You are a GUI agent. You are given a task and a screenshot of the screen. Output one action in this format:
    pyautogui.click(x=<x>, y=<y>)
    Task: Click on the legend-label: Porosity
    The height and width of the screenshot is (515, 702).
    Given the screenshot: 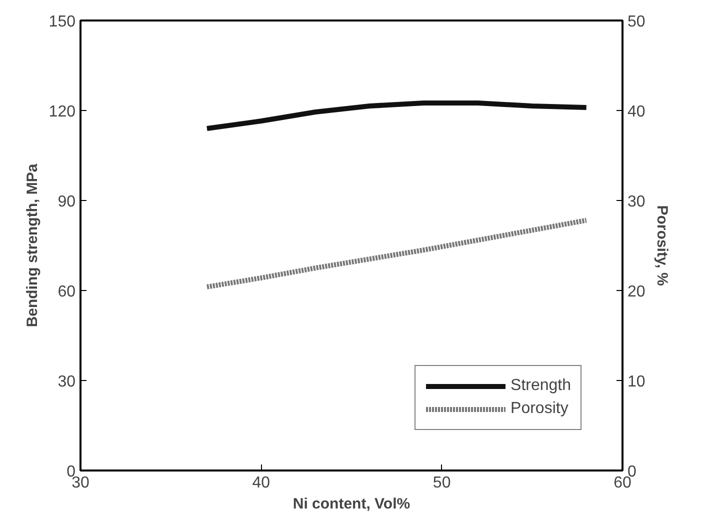 What is the action you would take?
    pyautogui.click(x=539, y=409)
    